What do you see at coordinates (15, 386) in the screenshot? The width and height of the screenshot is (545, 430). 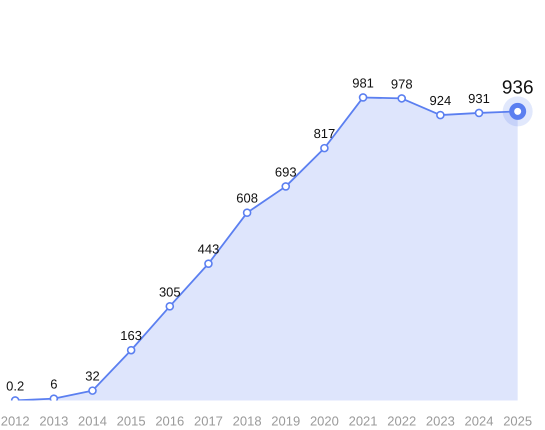 I see `data-label: 0.2` at bounding box center [15, 386].